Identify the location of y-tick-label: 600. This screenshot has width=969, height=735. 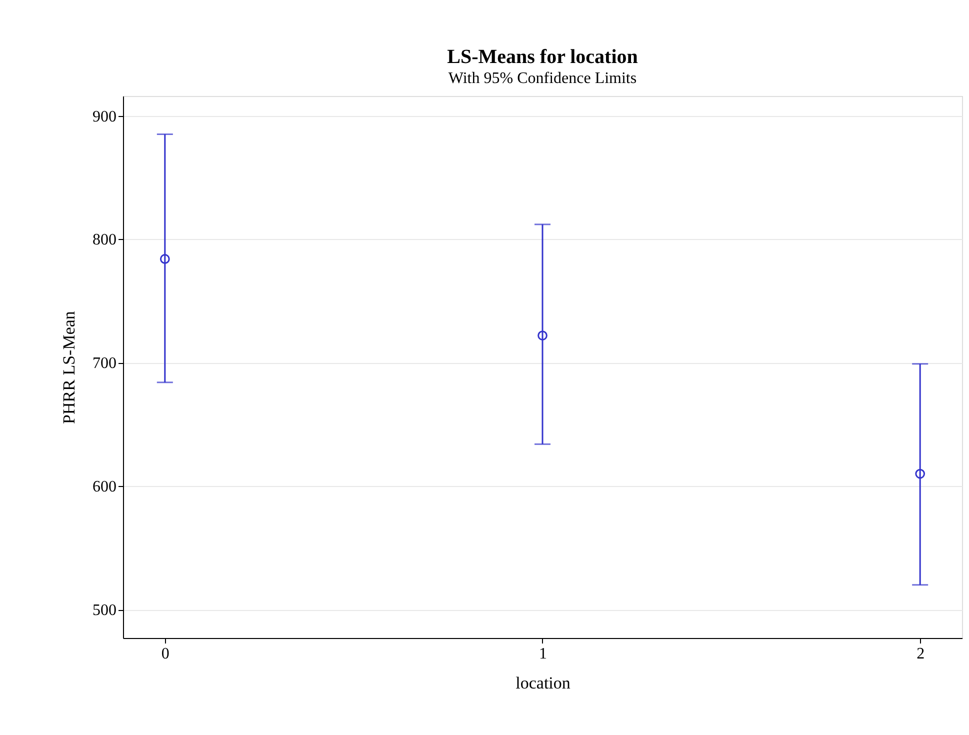
(104, 487).